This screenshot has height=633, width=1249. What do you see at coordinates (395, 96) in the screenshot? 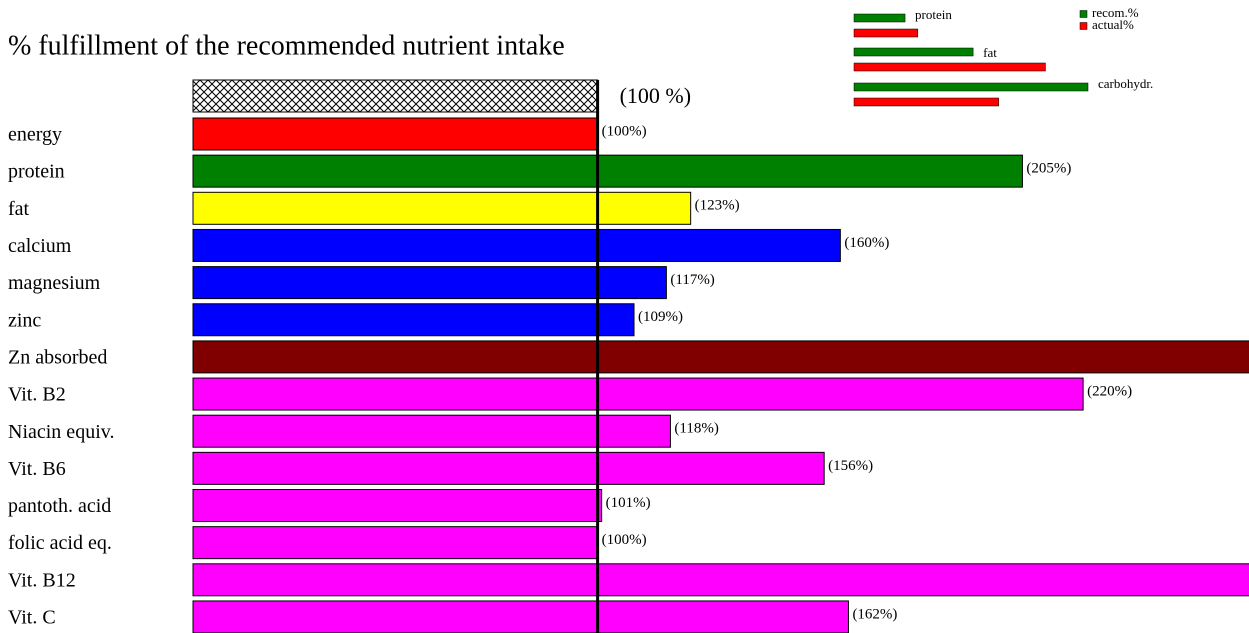
I see `reference-bar` at bounding box center [395, 96].